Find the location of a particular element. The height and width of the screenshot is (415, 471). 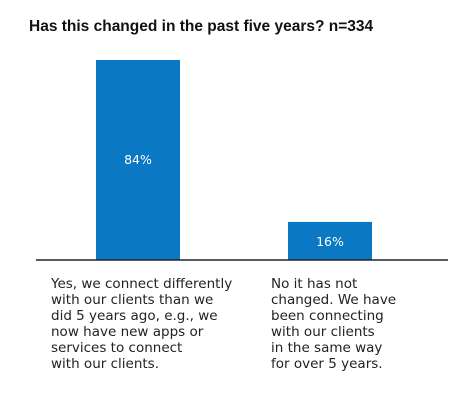

category-label-line: for over 5 years. is located at coordinates (327, 364).